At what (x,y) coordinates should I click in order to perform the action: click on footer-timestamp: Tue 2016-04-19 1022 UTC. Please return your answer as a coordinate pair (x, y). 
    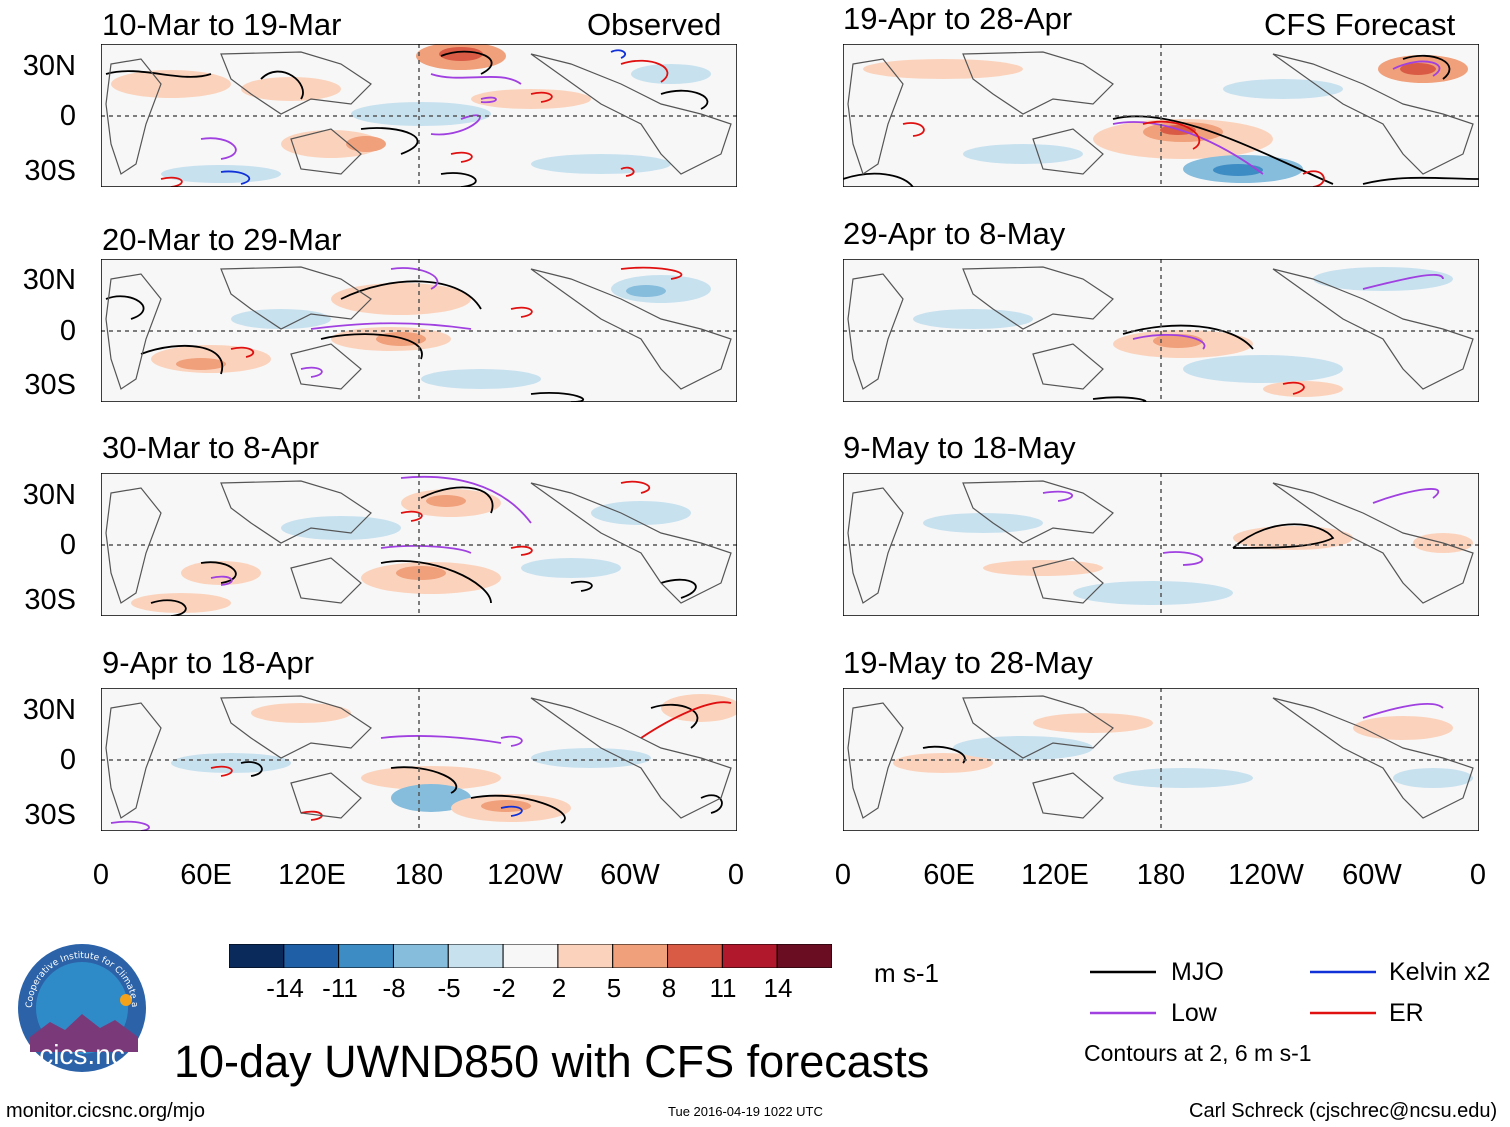
    Looking at the image, I should click on (745, 1111).